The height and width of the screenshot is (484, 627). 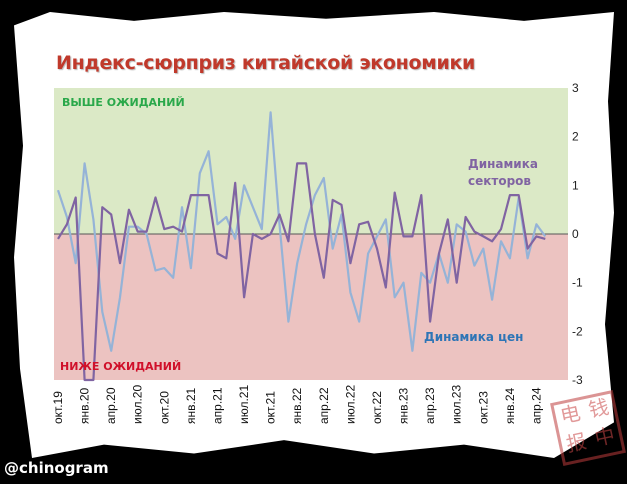 I want to click on x-tick-label: апр.21, so click(x=217, y=405).